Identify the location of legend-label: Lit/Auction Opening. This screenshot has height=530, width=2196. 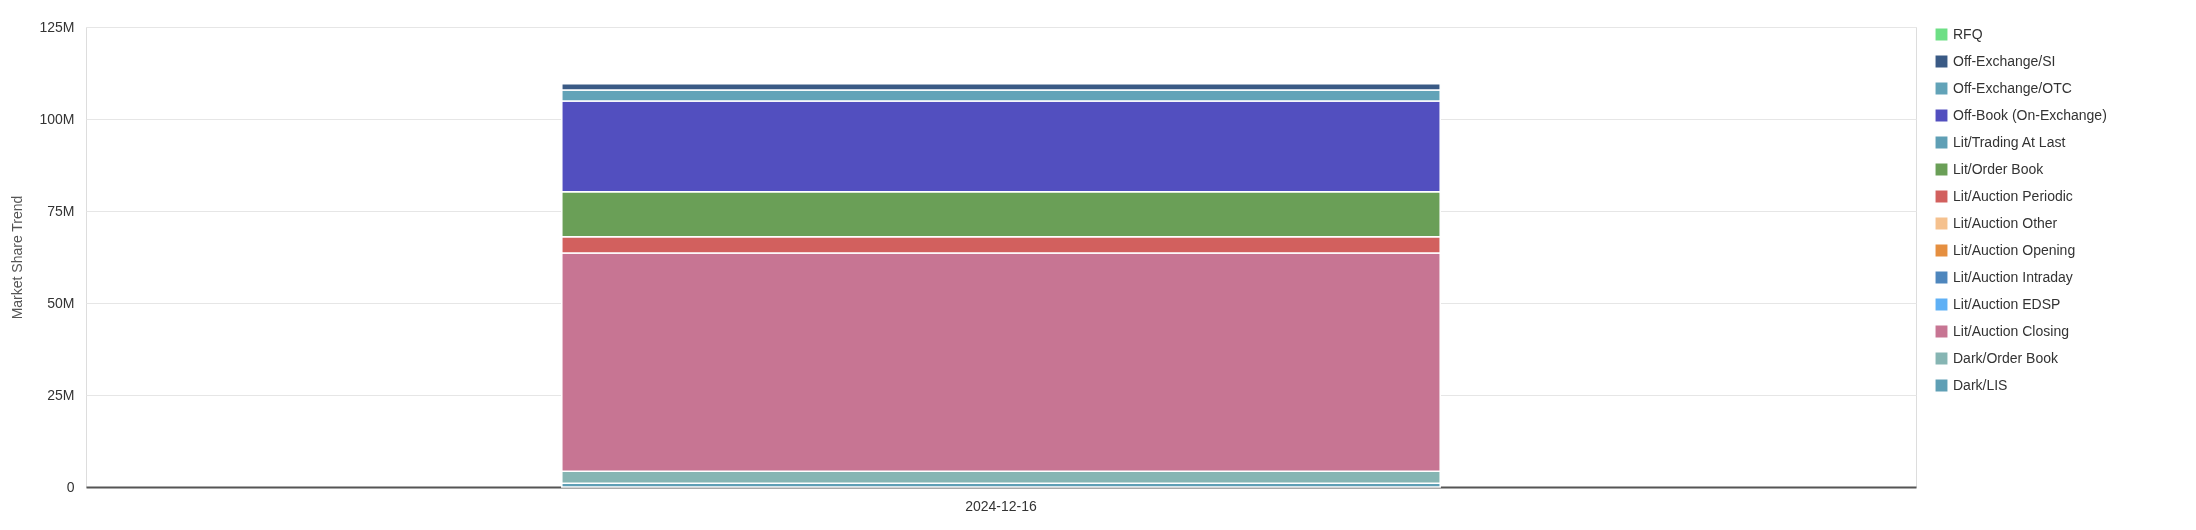
(2014, 249).